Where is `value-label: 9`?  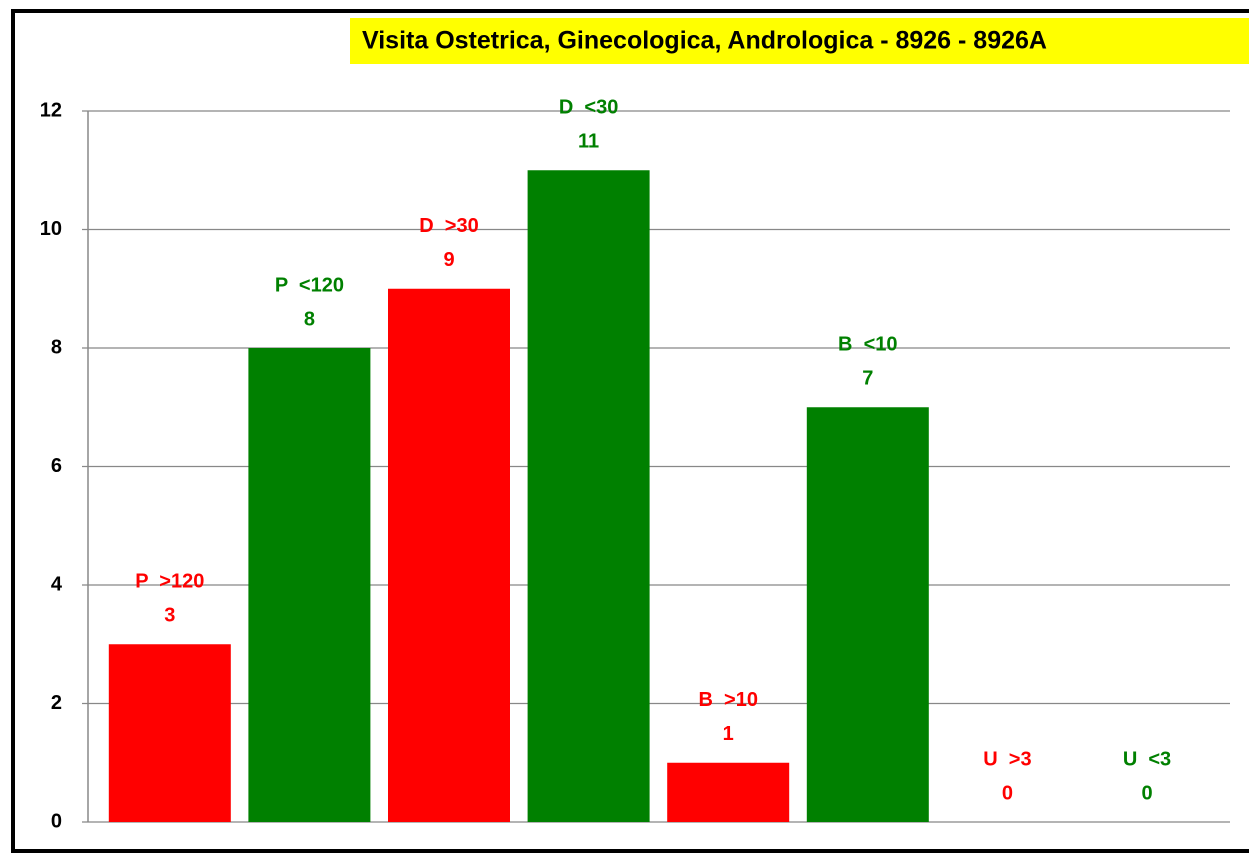
value-label: 9 is located at coordinates (448, 260).